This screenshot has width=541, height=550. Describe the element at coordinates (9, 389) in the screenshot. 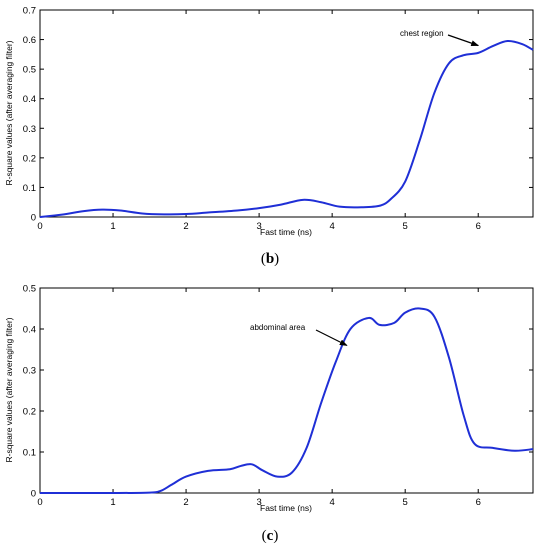

I see `y-axis-label-c: R-square values (after averaging filter)` at that location.